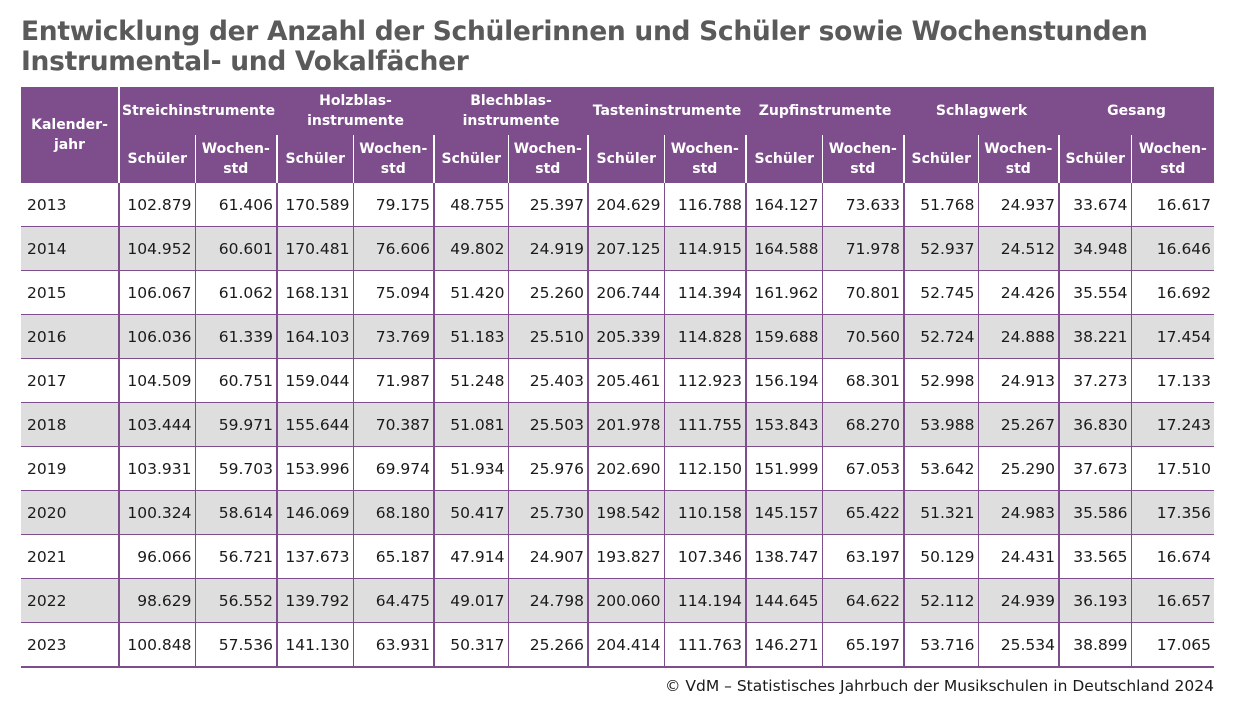 The width and height of the screenshot is (1240, 725). Describe the element at coordinates (1019, 512) in the screenshot. I see `table-cell: 24.983` at that location.